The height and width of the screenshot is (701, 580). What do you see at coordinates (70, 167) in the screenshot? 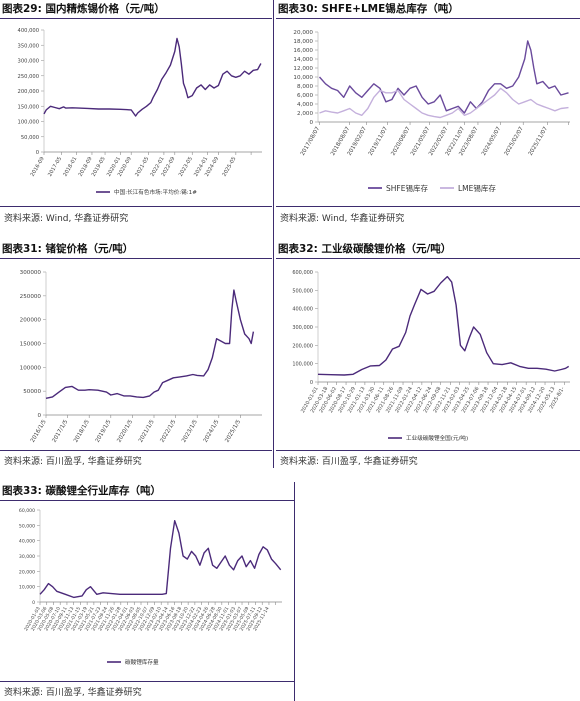
I see `x-tick-label: 2018-01` at bounding box center [70, 167].